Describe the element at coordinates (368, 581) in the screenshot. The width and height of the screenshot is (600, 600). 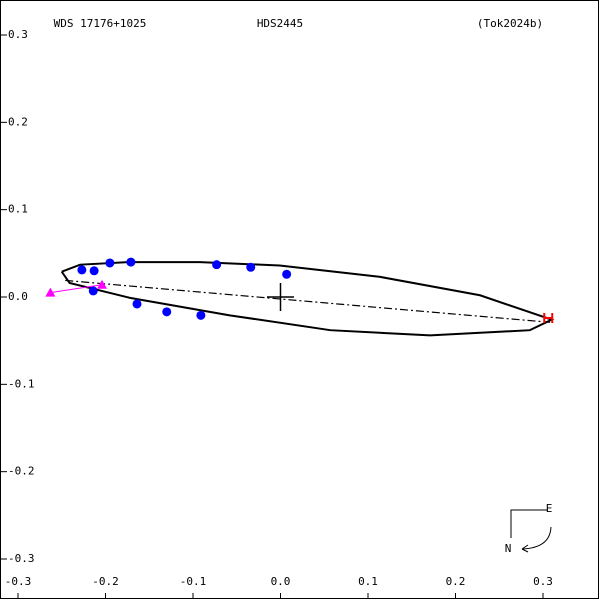
I see `x-tick-label: 0.1` at that location.